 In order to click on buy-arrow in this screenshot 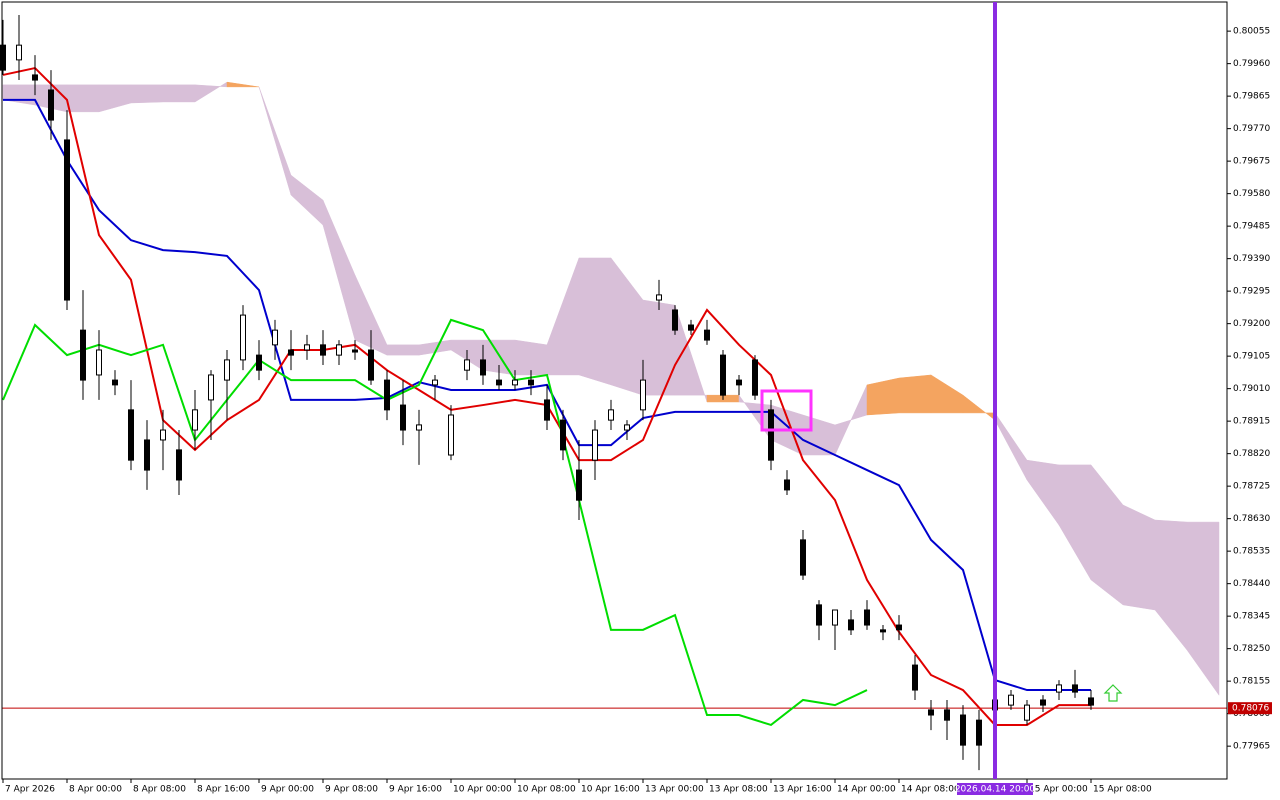, I will do `click(1113, 693)`.